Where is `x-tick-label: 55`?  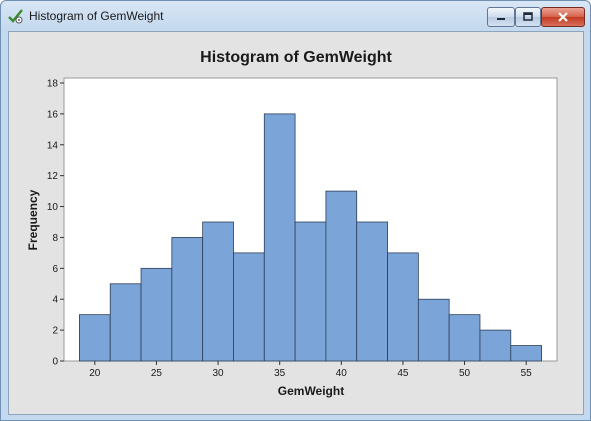 x-tick-label: 55 is located at coordinates (527, 373).